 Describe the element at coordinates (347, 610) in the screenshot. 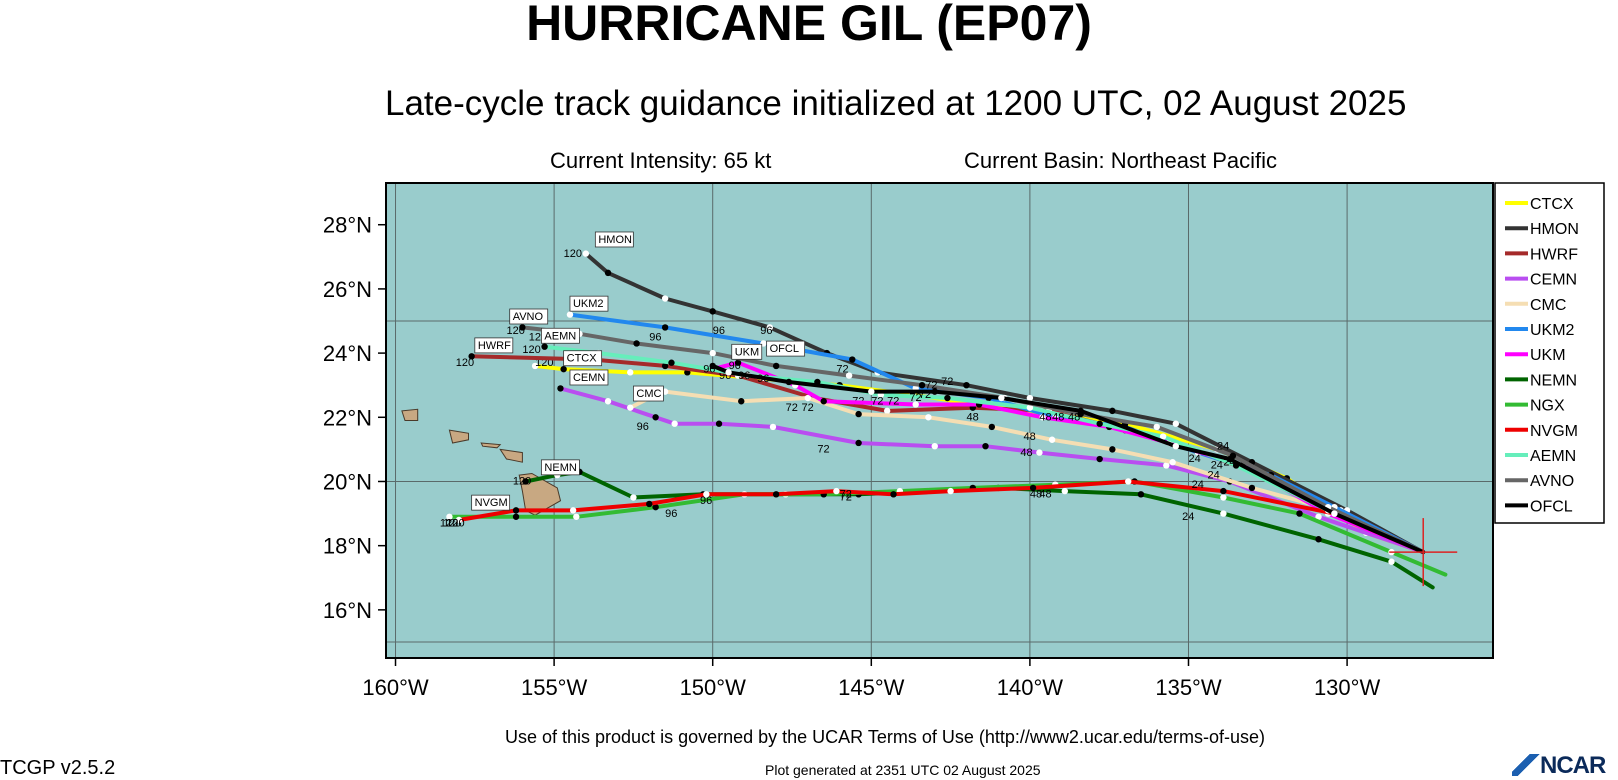

I see `y-tick-label: 16°N` at that location.